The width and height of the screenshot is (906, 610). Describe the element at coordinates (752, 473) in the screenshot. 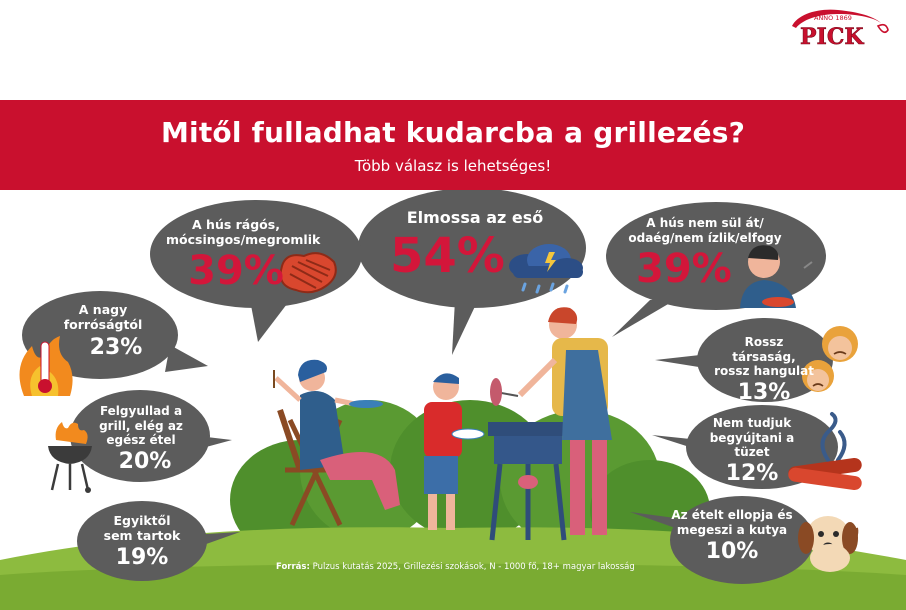

I see `bubble-percent: 12%` at that location.